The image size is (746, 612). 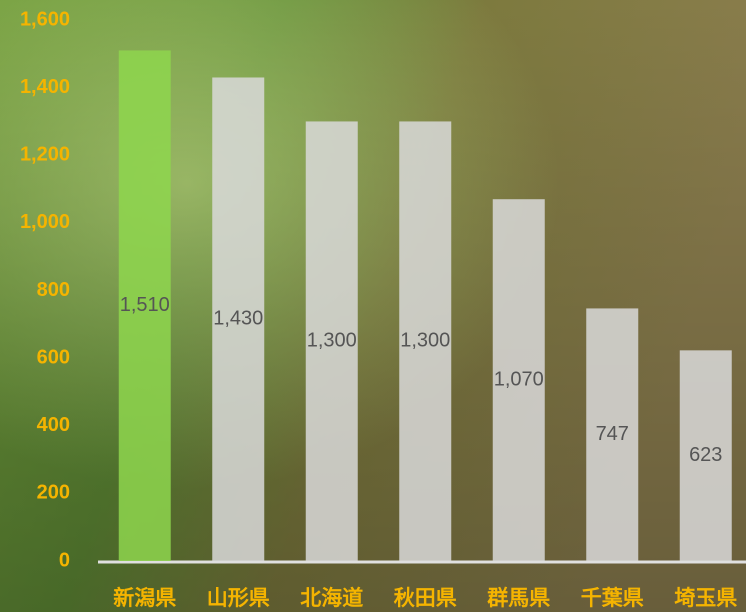 I want to click on x-tick-label: 山形県, so click(x=238, y=598).